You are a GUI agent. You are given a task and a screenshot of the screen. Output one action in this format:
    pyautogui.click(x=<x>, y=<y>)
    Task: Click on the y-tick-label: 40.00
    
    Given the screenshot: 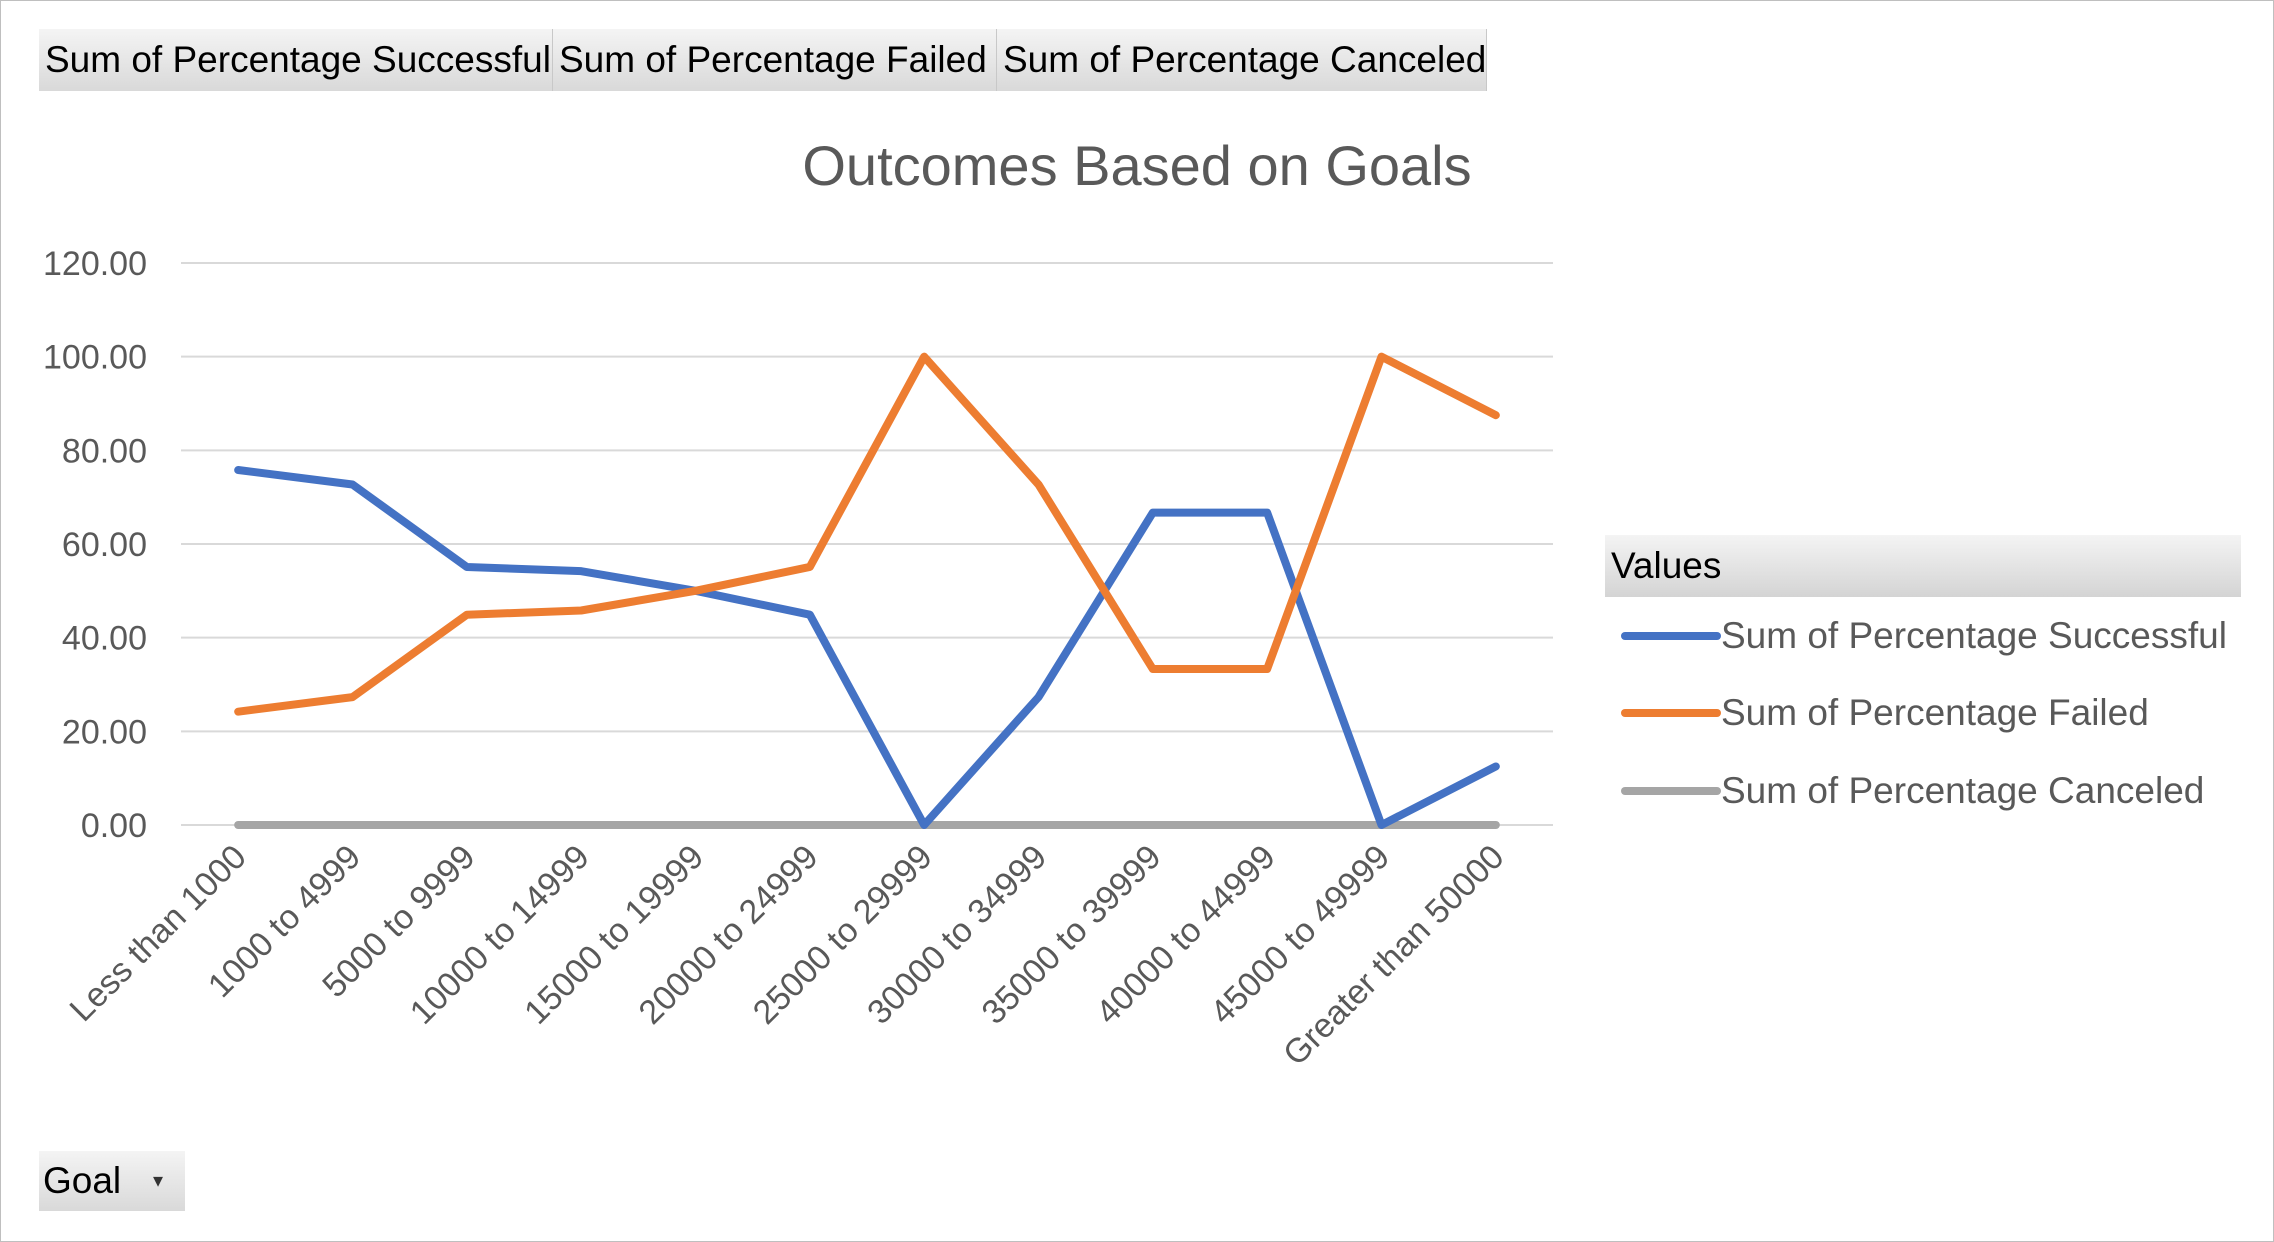 What is the action you would take?
    pyautogui.click(x=104, y=639)
    